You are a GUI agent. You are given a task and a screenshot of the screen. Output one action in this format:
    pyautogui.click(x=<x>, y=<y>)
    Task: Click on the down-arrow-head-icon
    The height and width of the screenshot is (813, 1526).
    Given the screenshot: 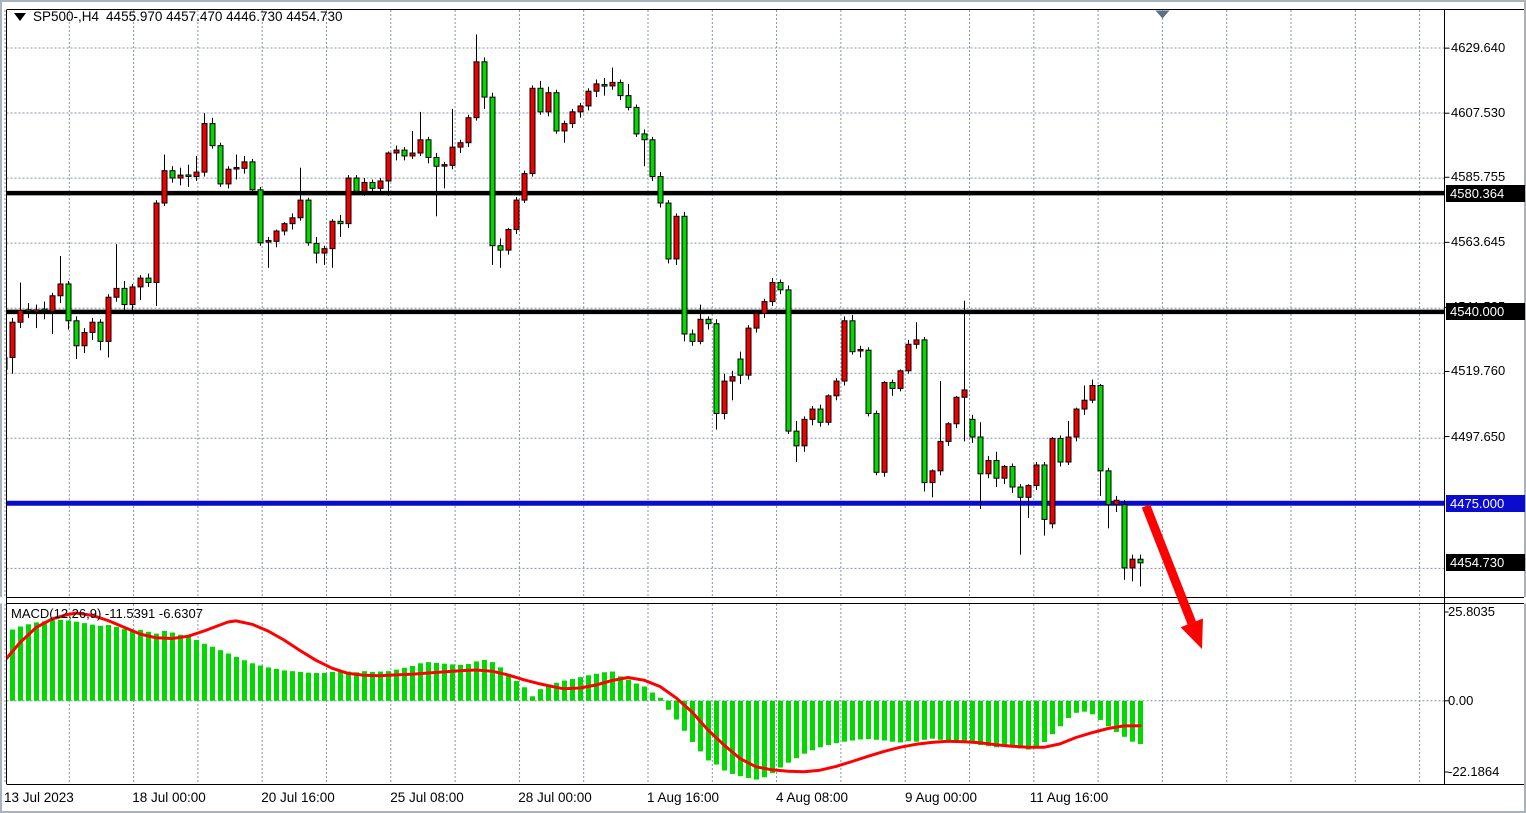 What is the action you would take?
    pyautogui.click(x=1191, y=633)
    